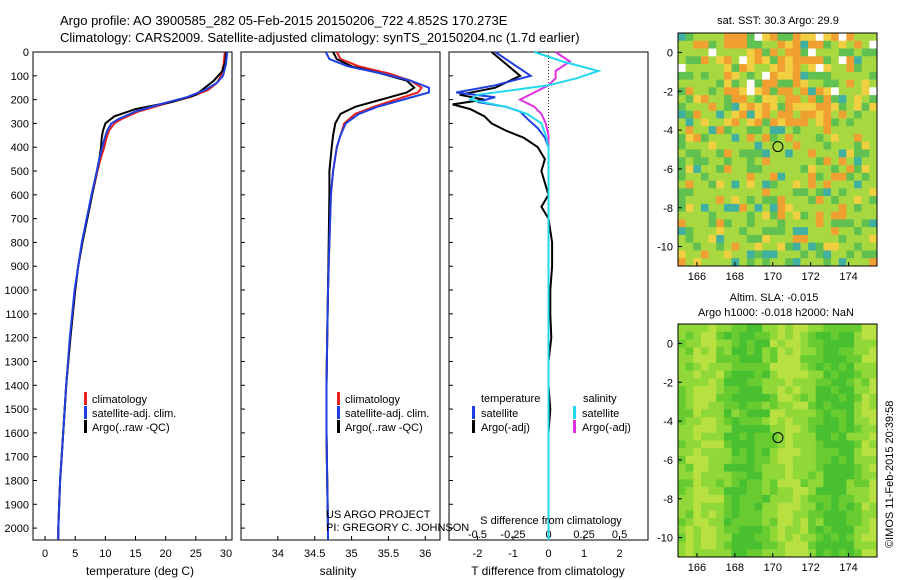  What do you see at coordinates (137, 548) in the screenshot?
I see `temperature-x-ticks: 0 5 10 15 20 25 30` at bounding box center [137, 548].